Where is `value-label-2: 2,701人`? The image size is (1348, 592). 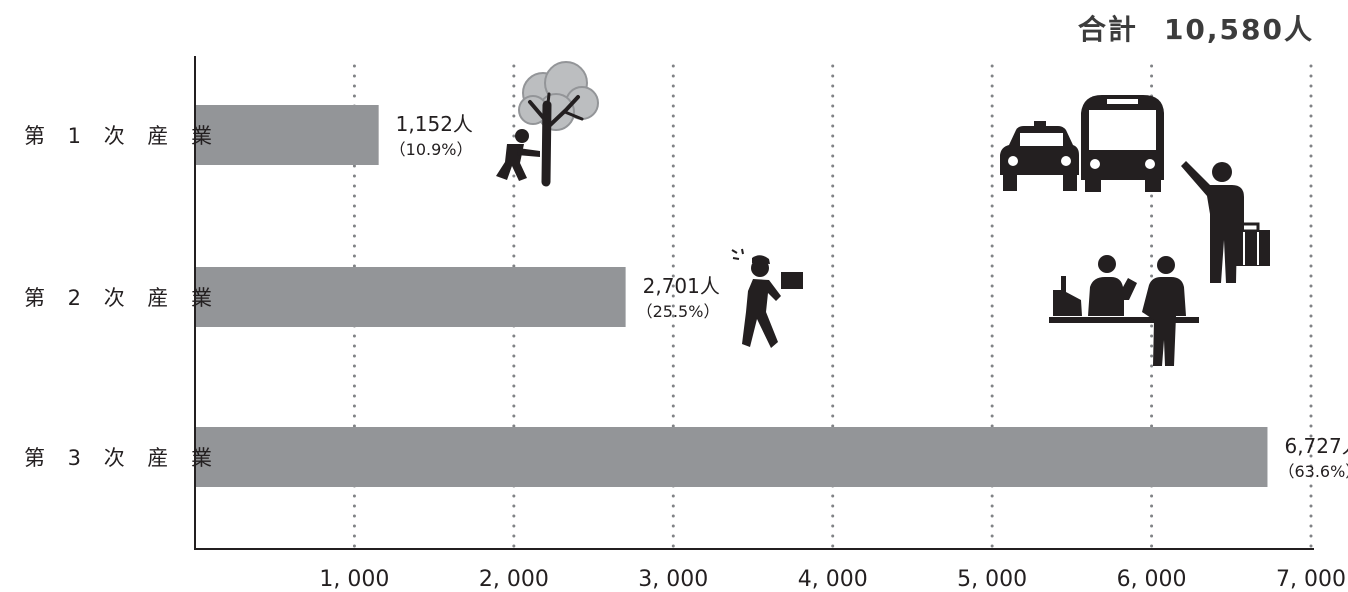 value-label-2: 2,701人 is located at coordinates (681, 286).